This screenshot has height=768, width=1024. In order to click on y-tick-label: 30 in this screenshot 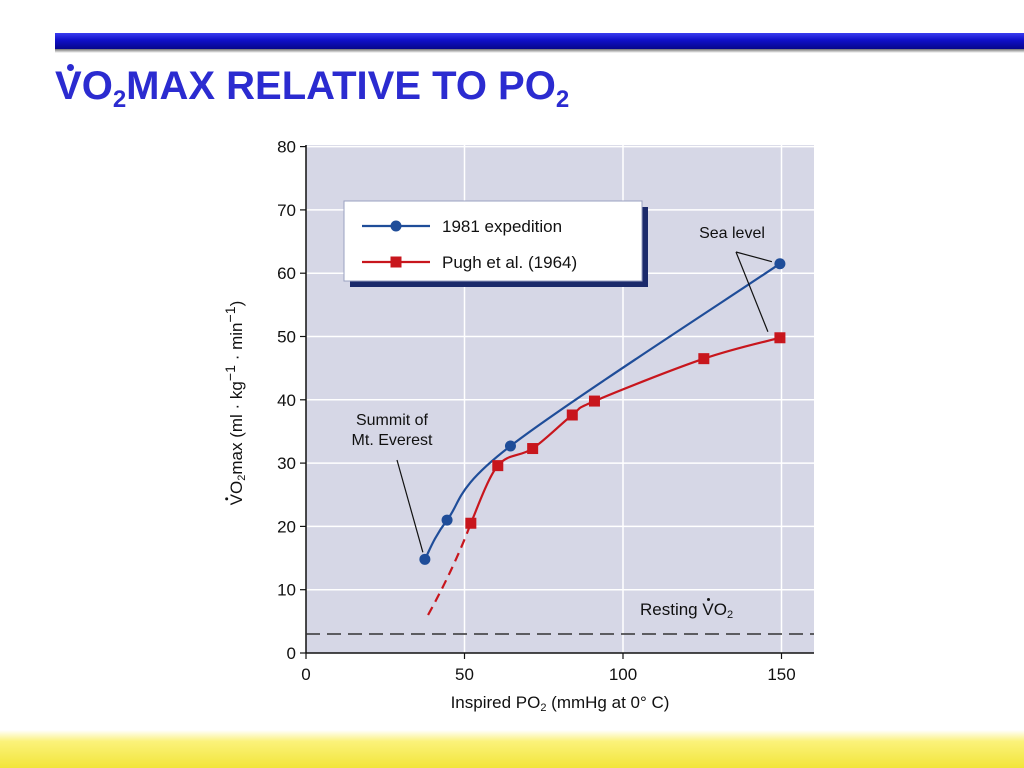, I will do `click(286, 463)`.